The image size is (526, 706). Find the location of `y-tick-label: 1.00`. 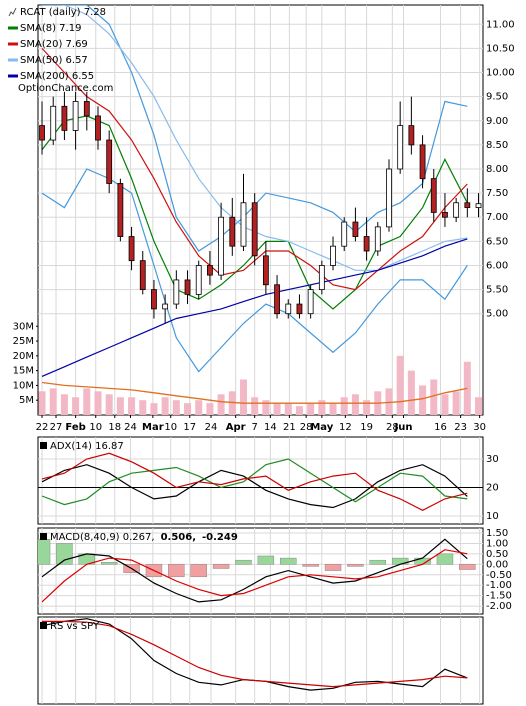

y-tick-label: 1.00 is located at coordinates (497, 543).